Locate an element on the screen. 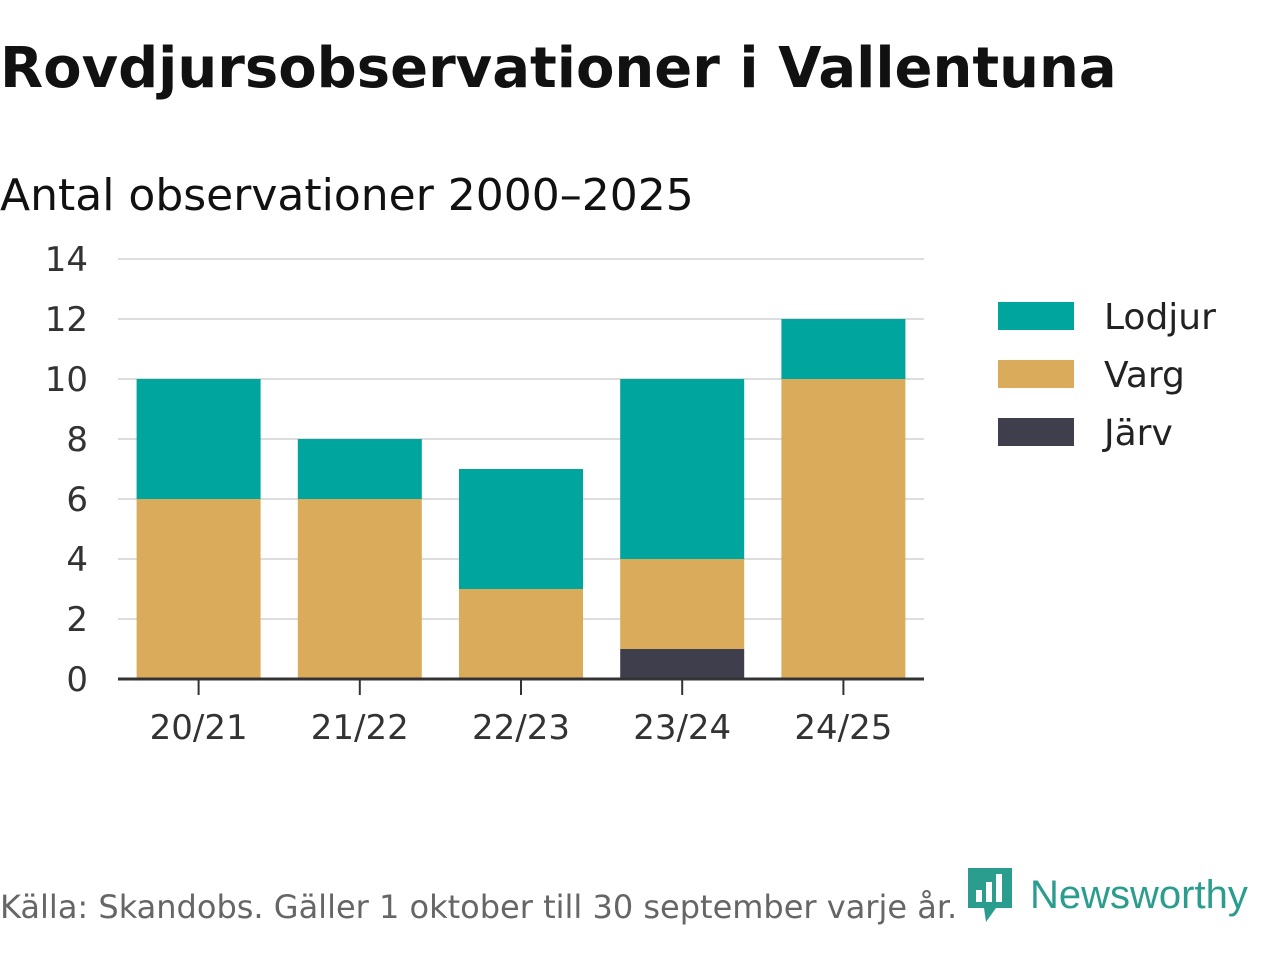 Image resolution: width=1280 pixels, height=960 pixels. chart-subtitle: Antal observationer 2000–2025 is located at coordinates (347, 195).